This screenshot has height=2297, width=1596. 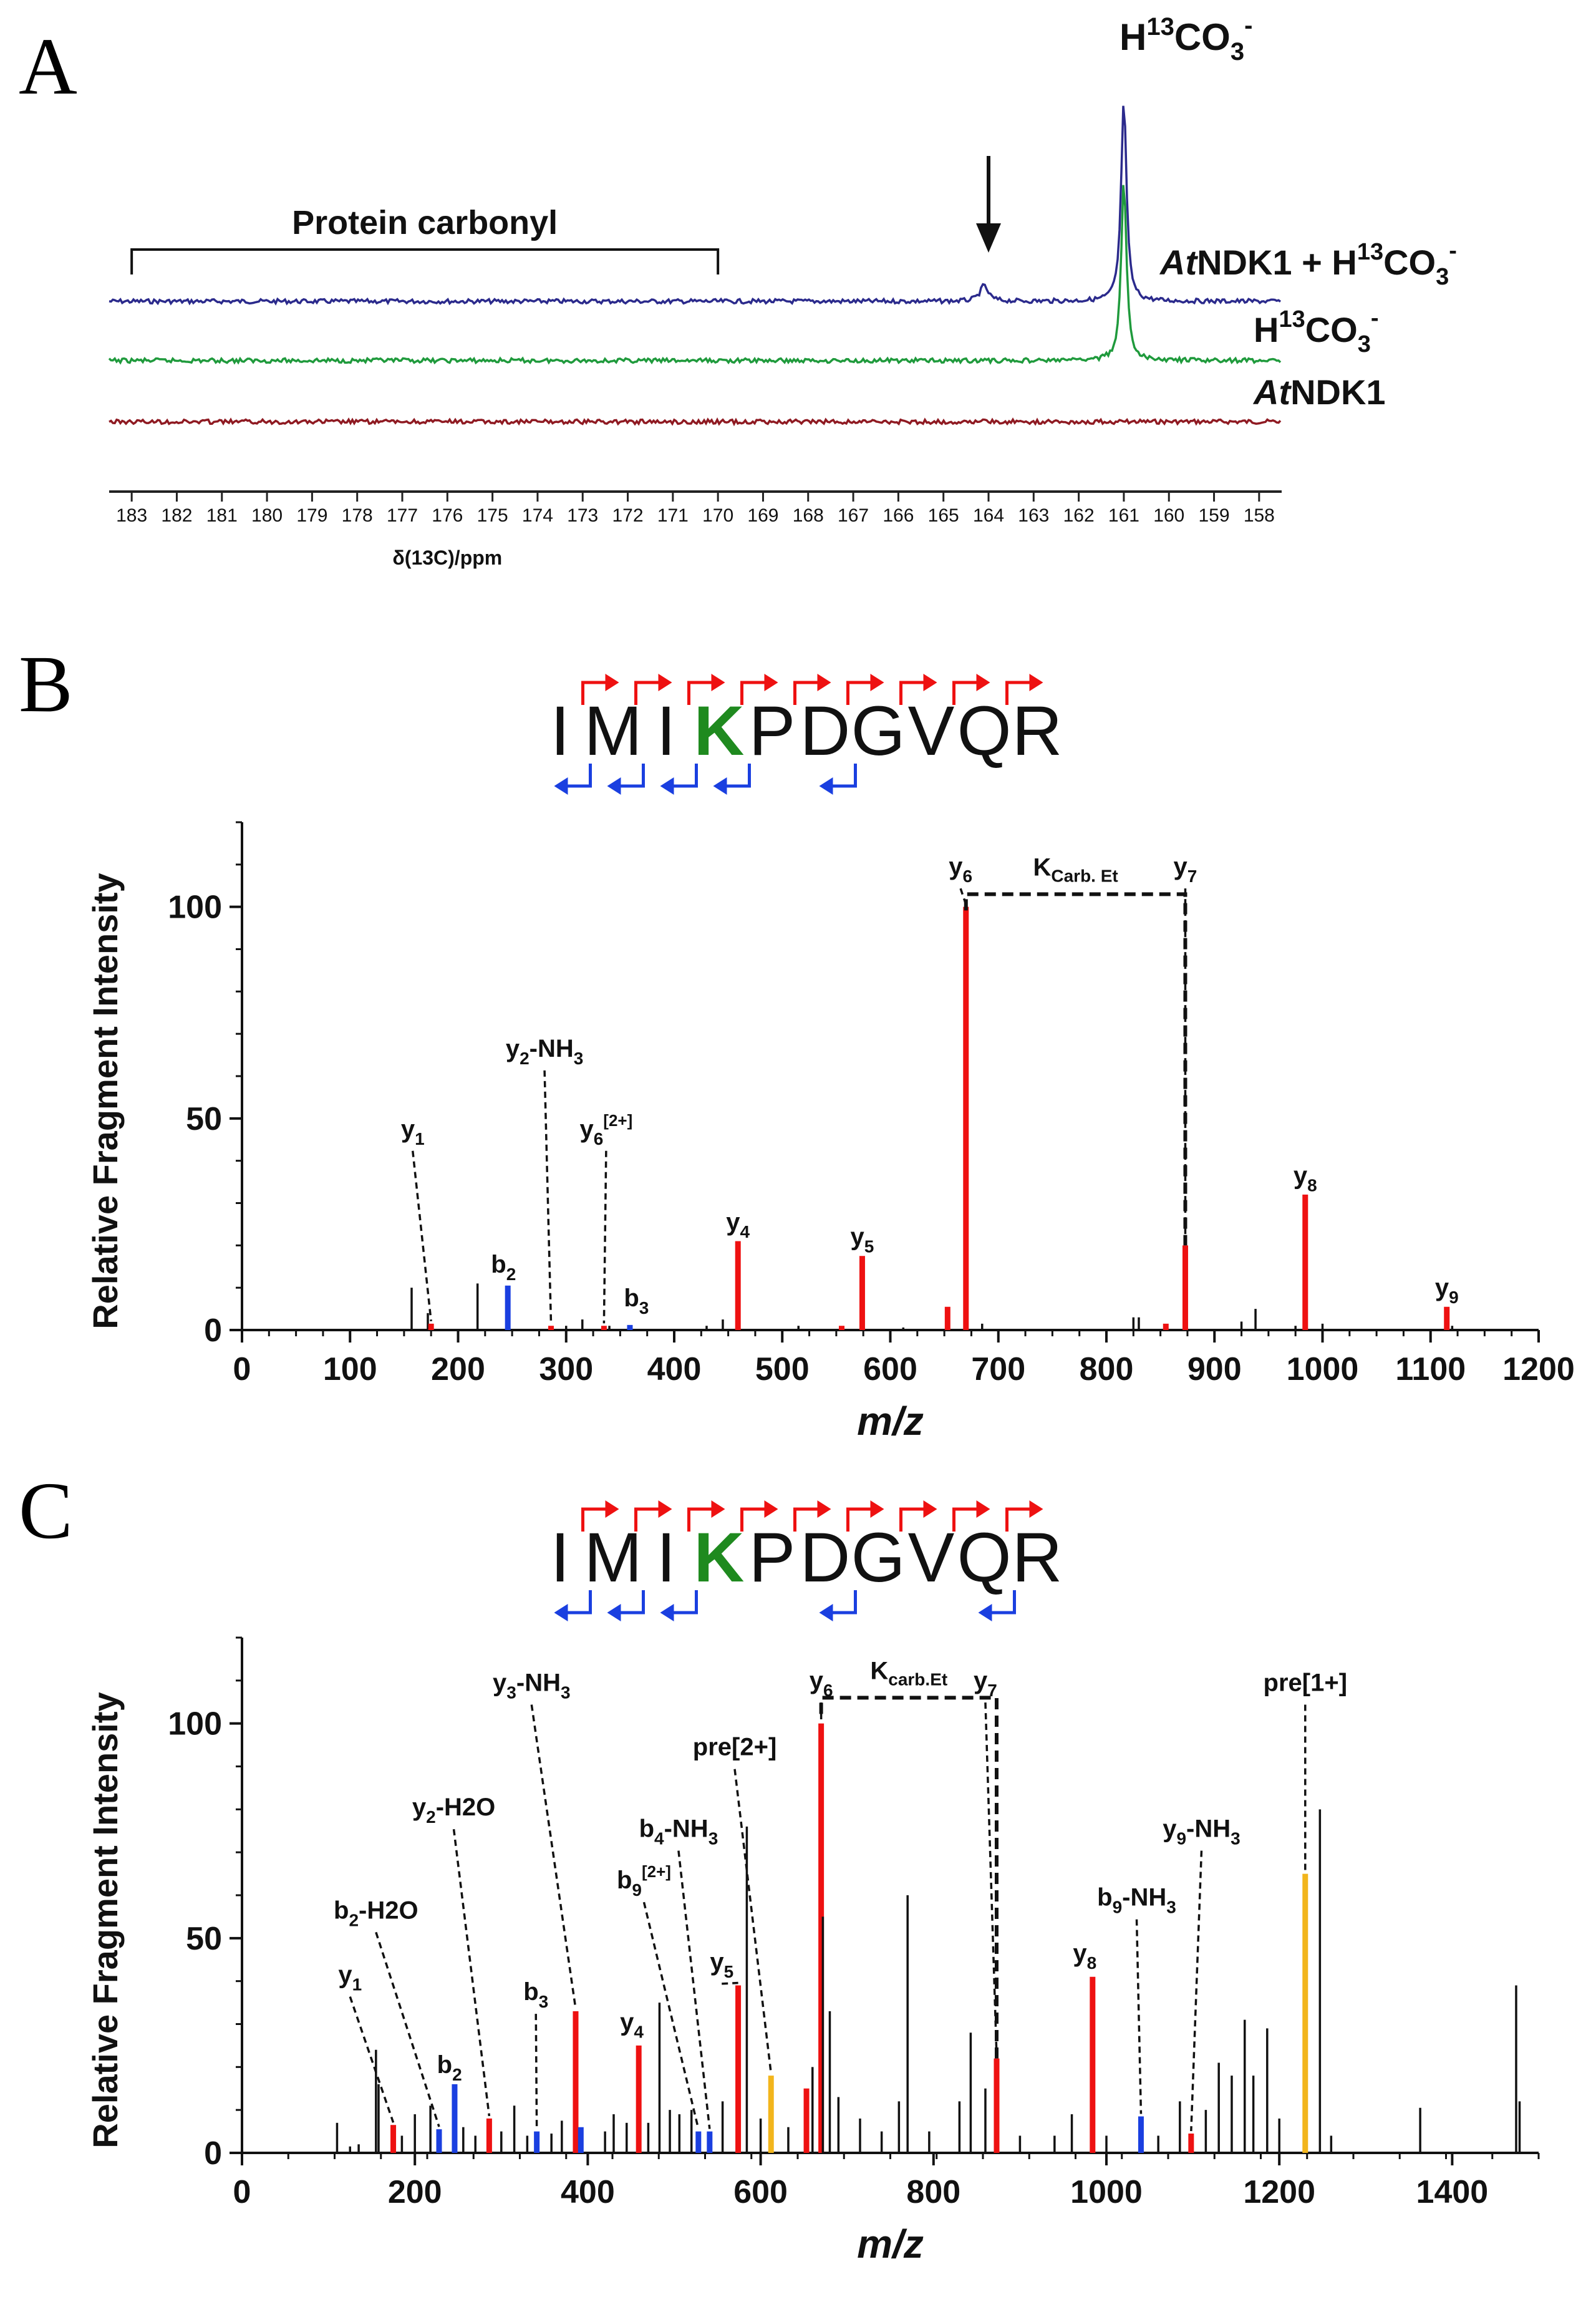 I want to click on x-tick-label: 166, so click(x=898, y=515).